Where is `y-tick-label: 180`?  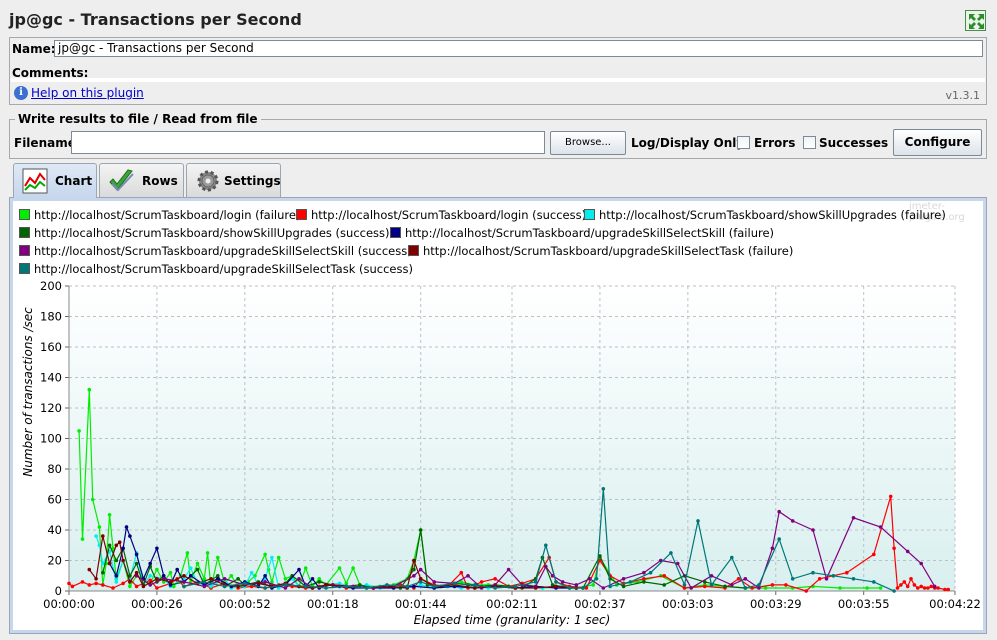
y-tick-label: 180 is located at coordinates (51, 317).